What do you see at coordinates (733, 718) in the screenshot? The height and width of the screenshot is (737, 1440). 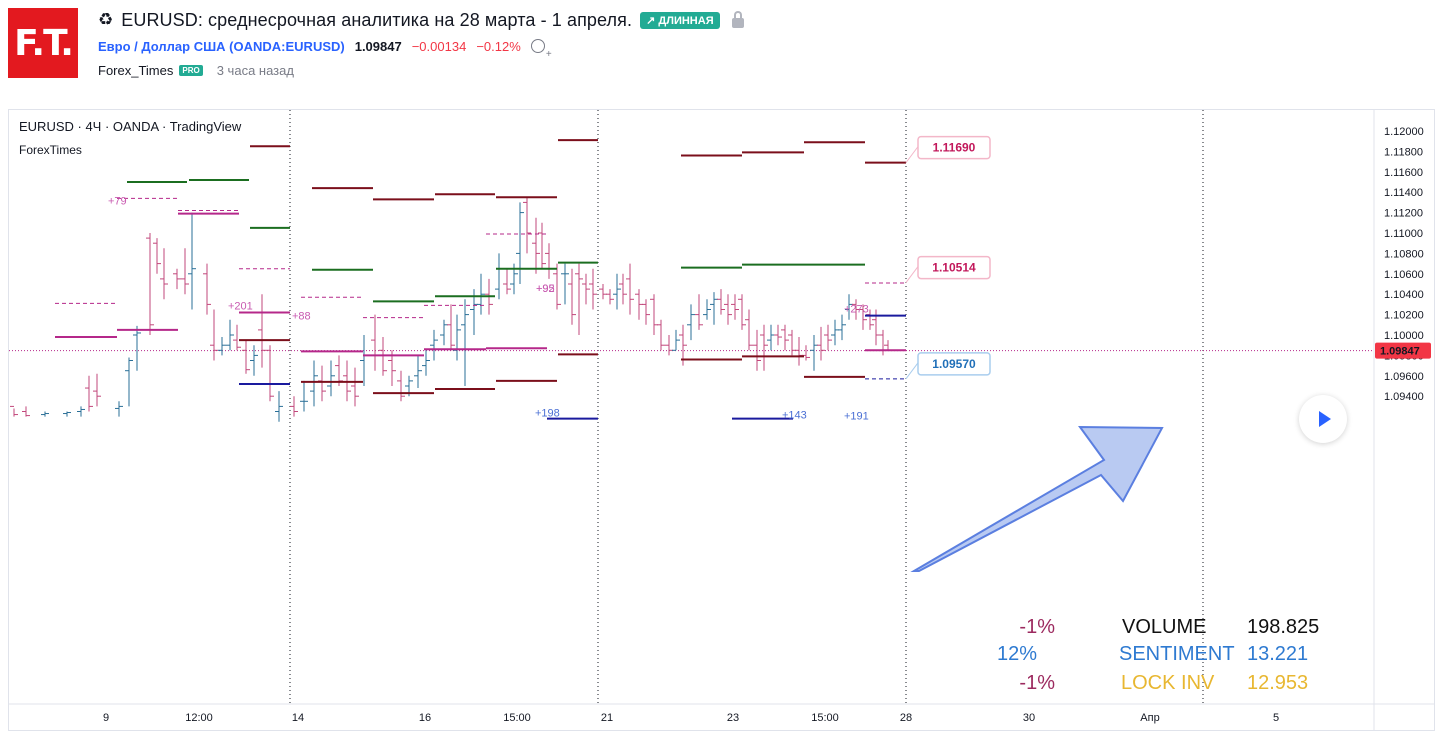 I see `time-axis-tick: 23` at bounding box center [733, 718].